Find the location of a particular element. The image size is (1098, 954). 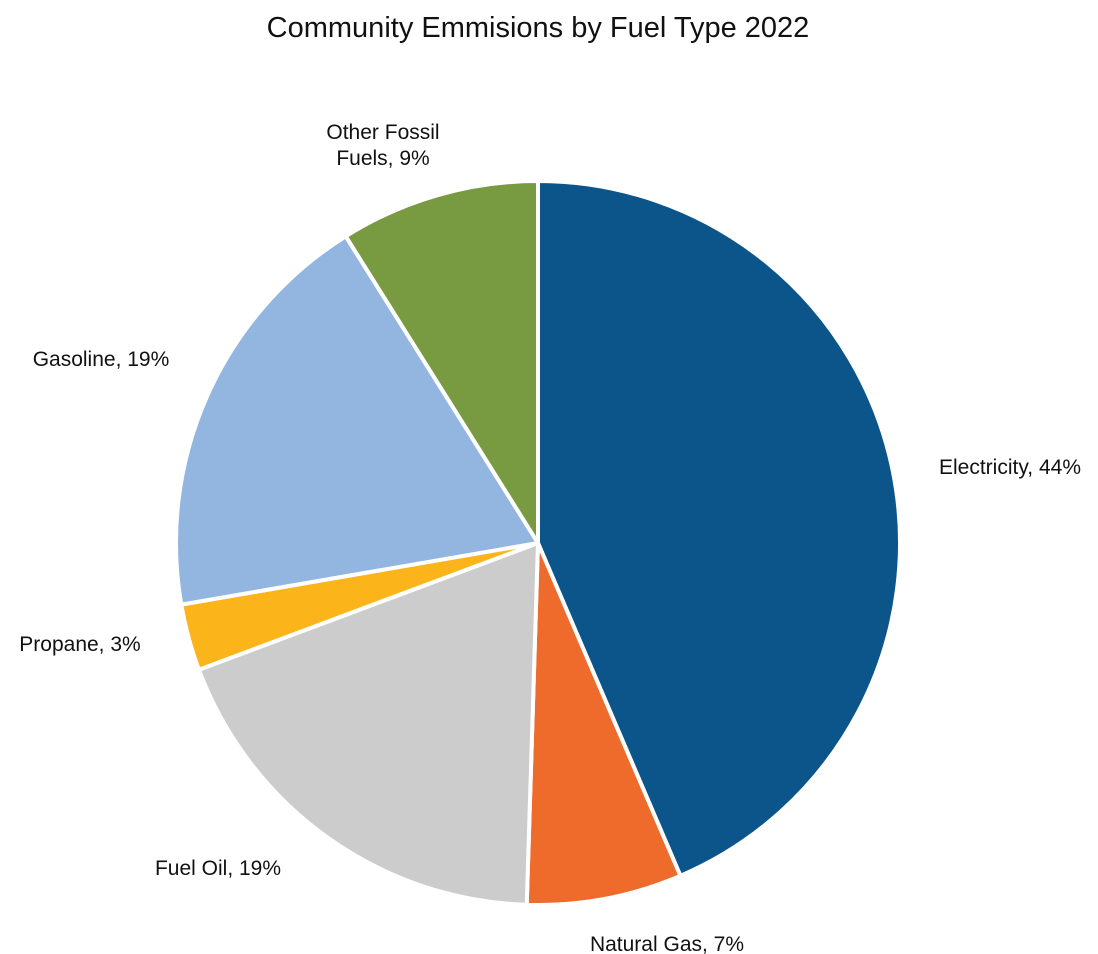

slice-label-natural-gas: Natural Gas, 7% is located at coordinates (667, 943).